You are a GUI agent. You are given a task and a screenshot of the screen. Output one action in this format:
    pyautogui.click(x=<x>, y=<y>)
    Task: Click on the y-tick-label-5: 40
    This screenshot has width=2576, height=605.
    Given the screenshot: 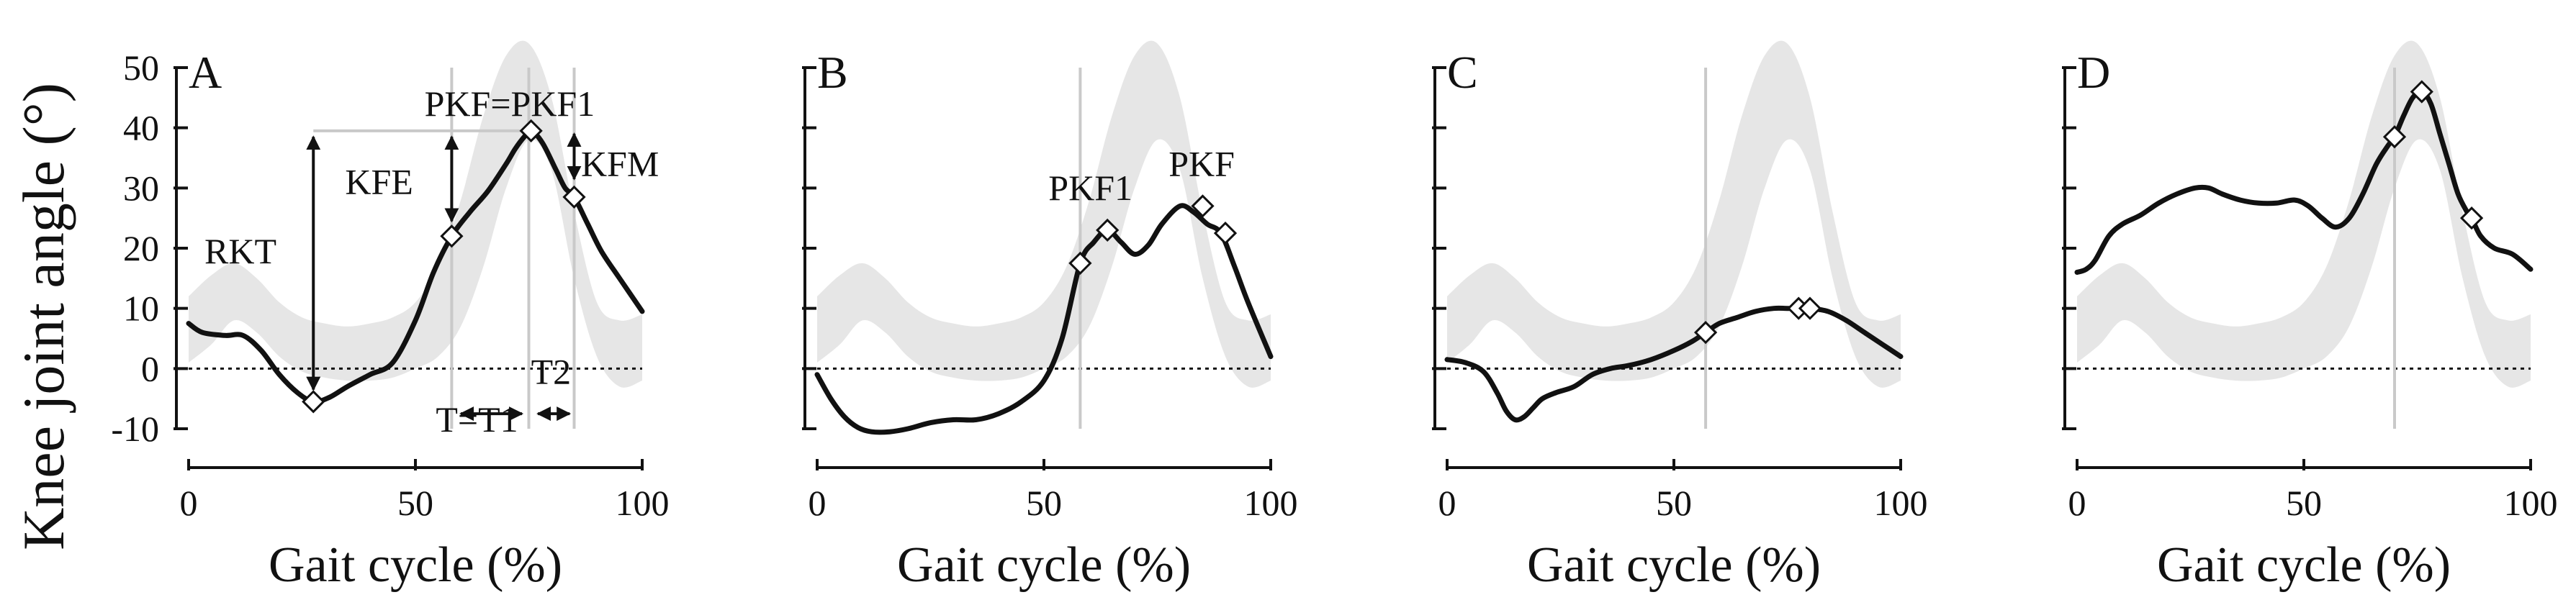 What is the action you would take?
    pyautogui.click(x=141, y=128)
    